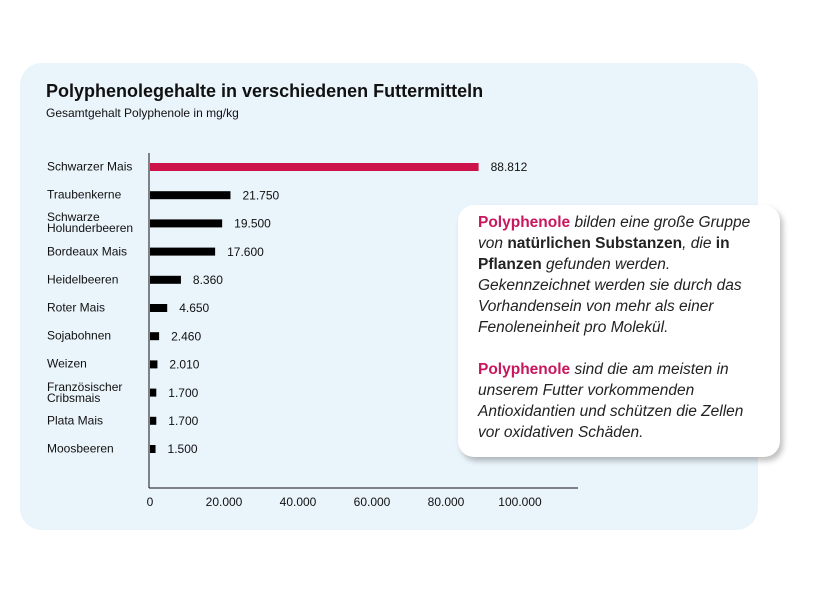 This screenshot has height=600, width=820. What do you see at coordinates (595, 243) in the screenshot?
I see `annotation-text: natürlichen Substanzen` at bounding box center [595, 243].